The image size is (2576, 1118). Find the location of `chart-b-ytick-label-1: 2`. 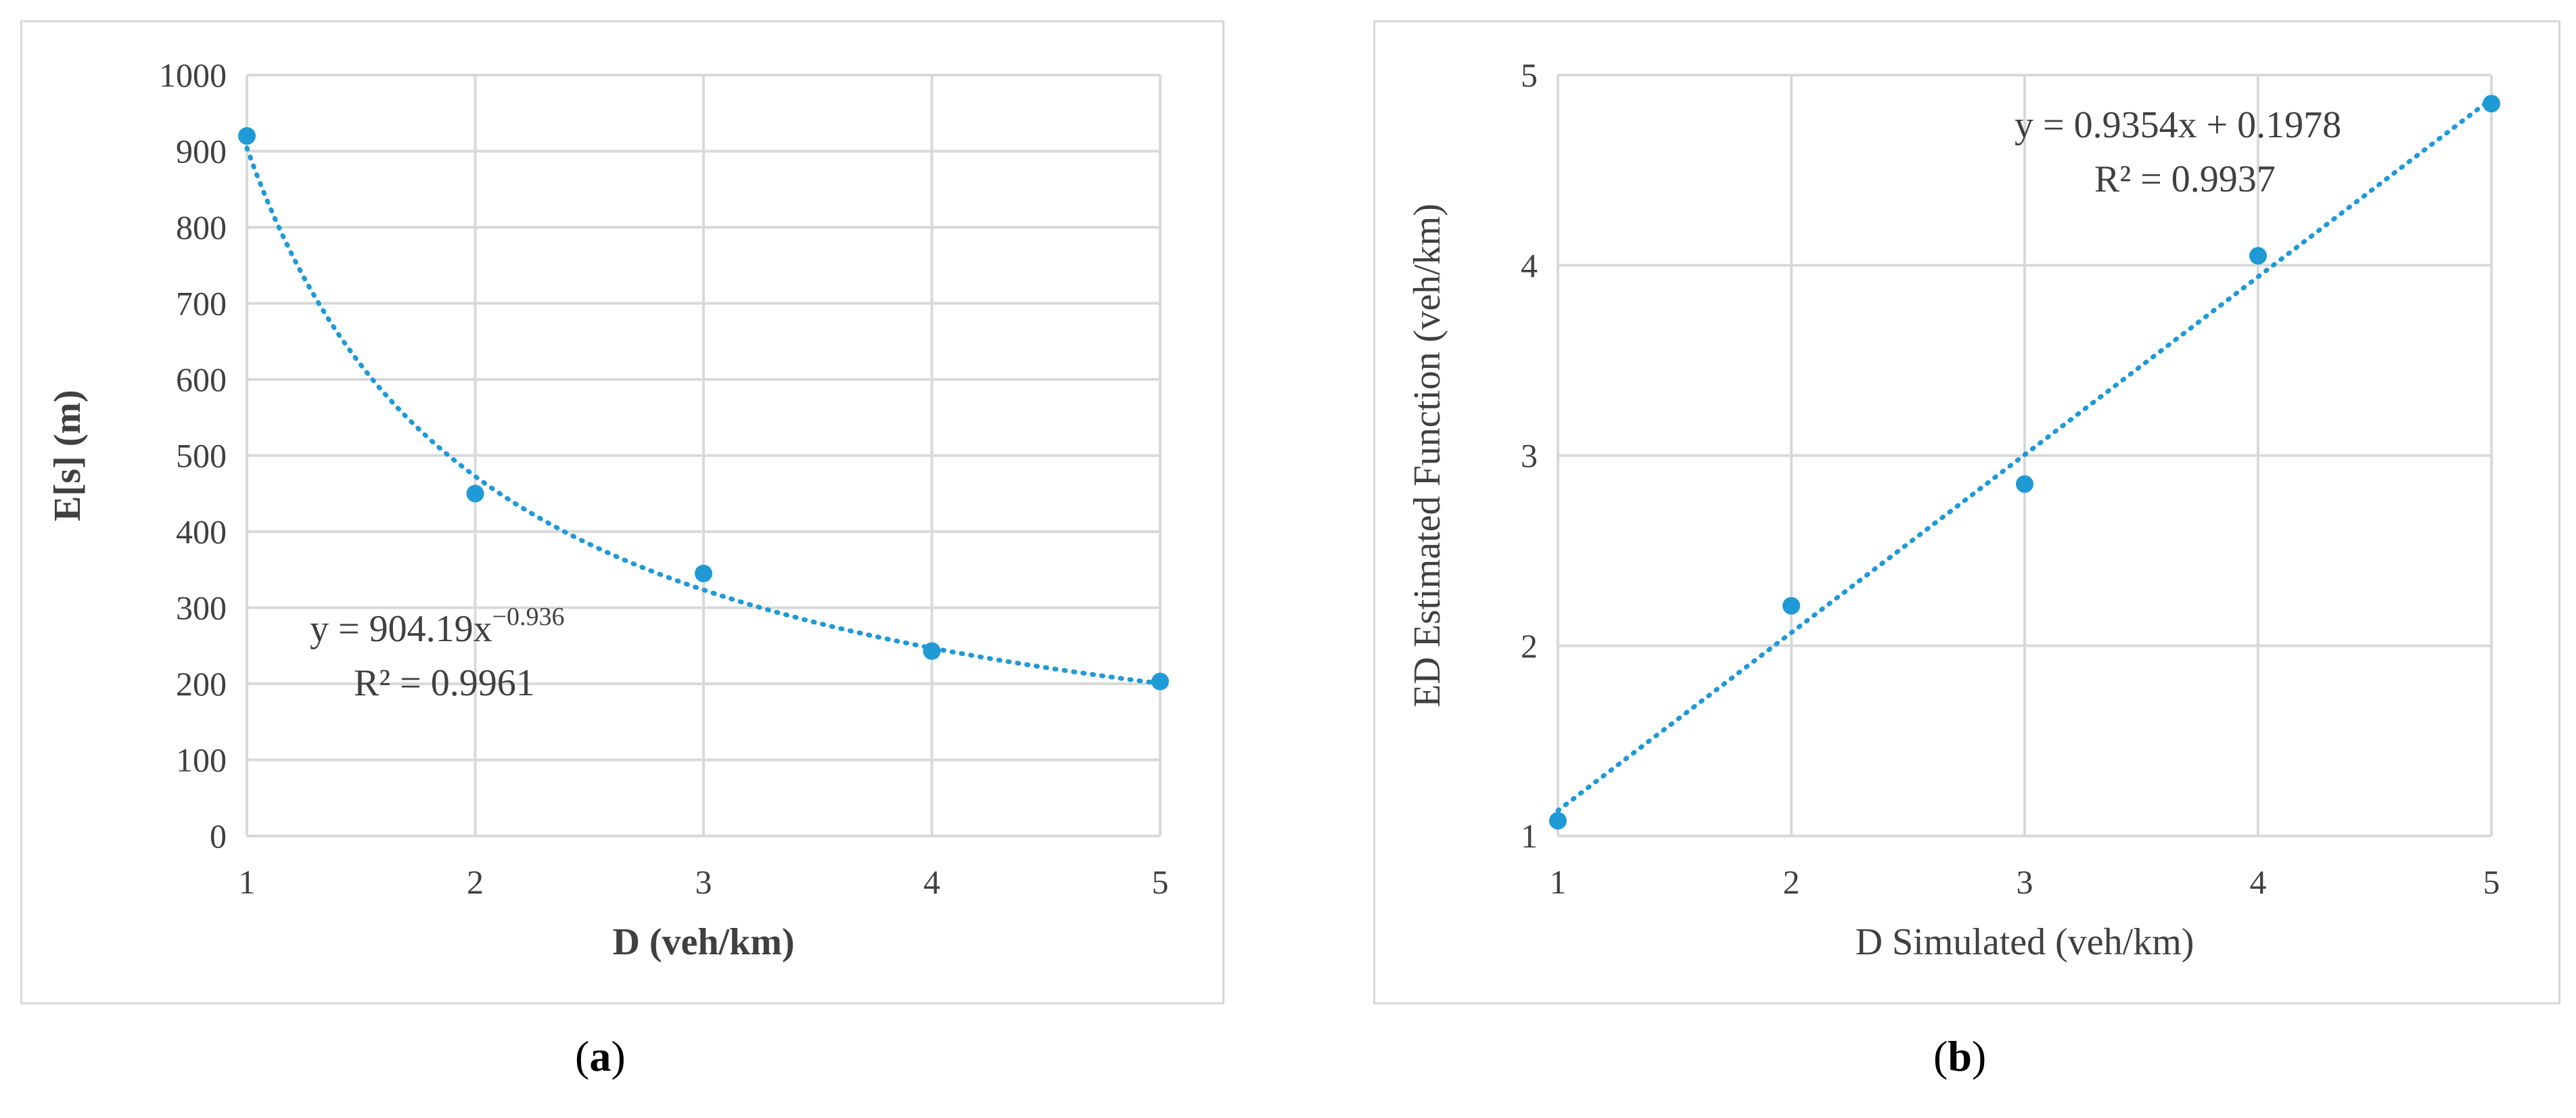

chart-b-ytick-label-1: 2 is located at coordinates (1529, 646).